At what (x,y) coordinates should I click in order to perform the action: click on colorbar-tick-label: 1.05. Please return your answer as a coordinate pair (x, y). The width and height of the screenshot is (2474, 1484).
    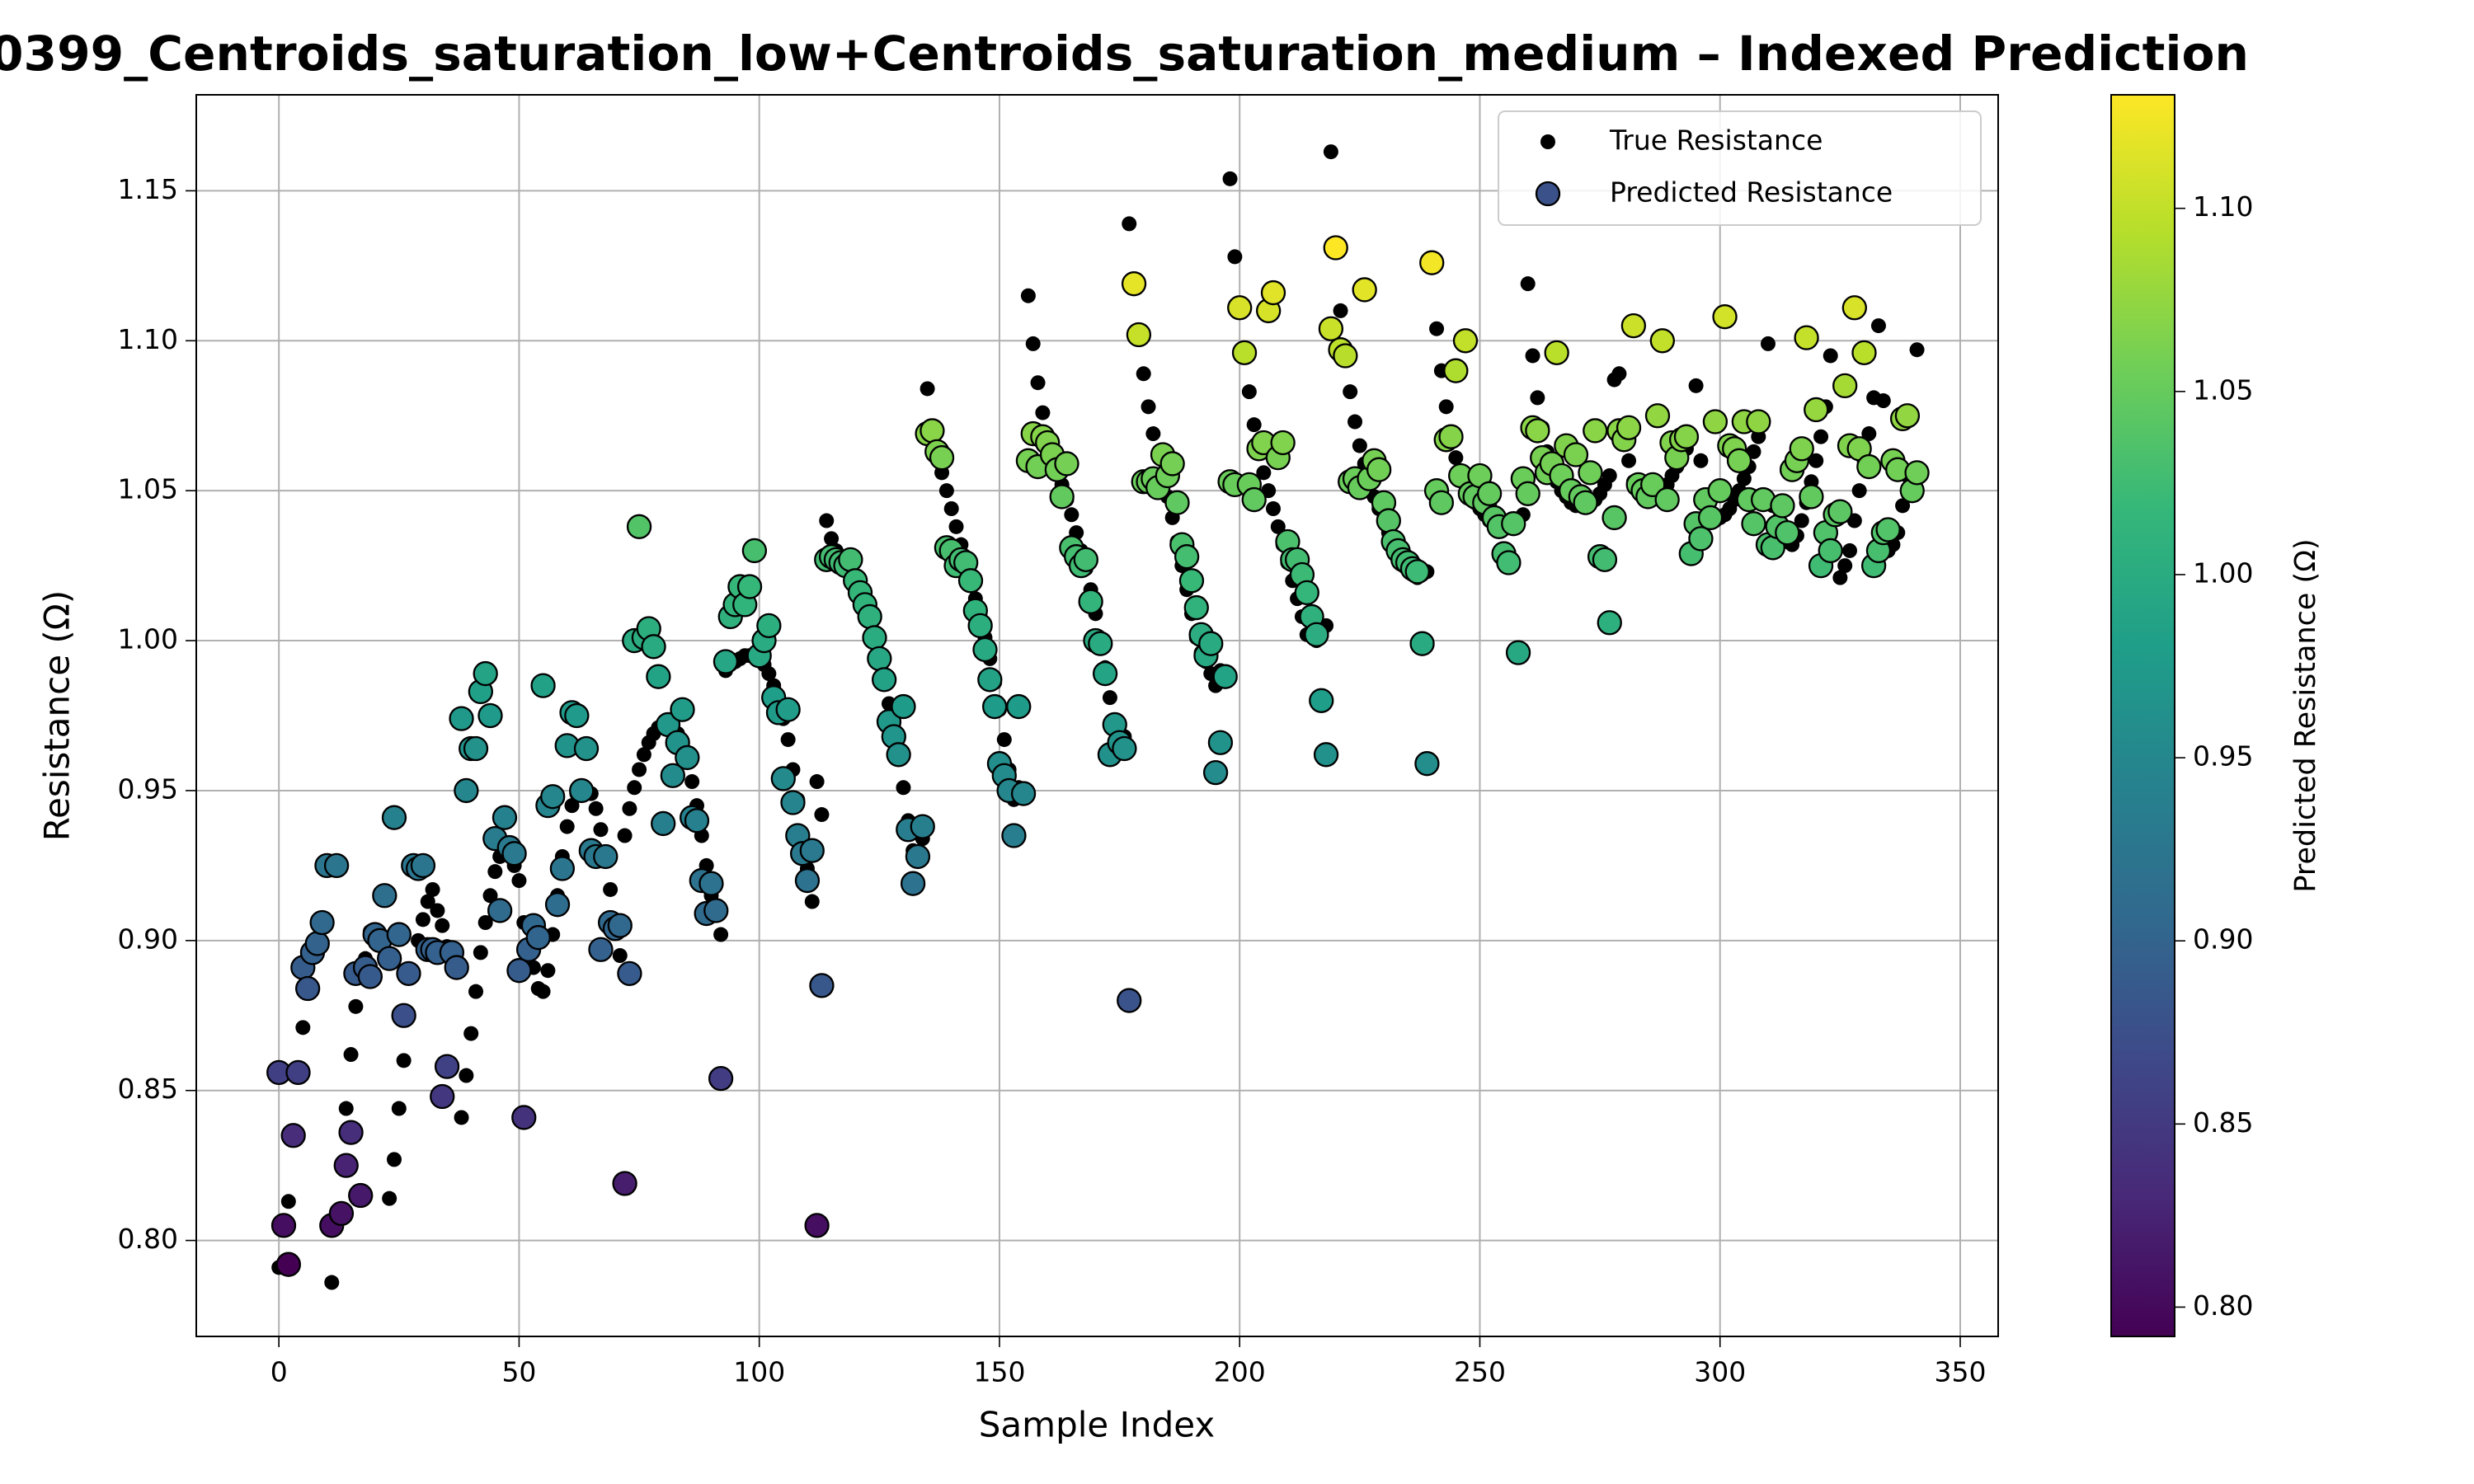
    Looking at the image, I should click on (2223, 389).